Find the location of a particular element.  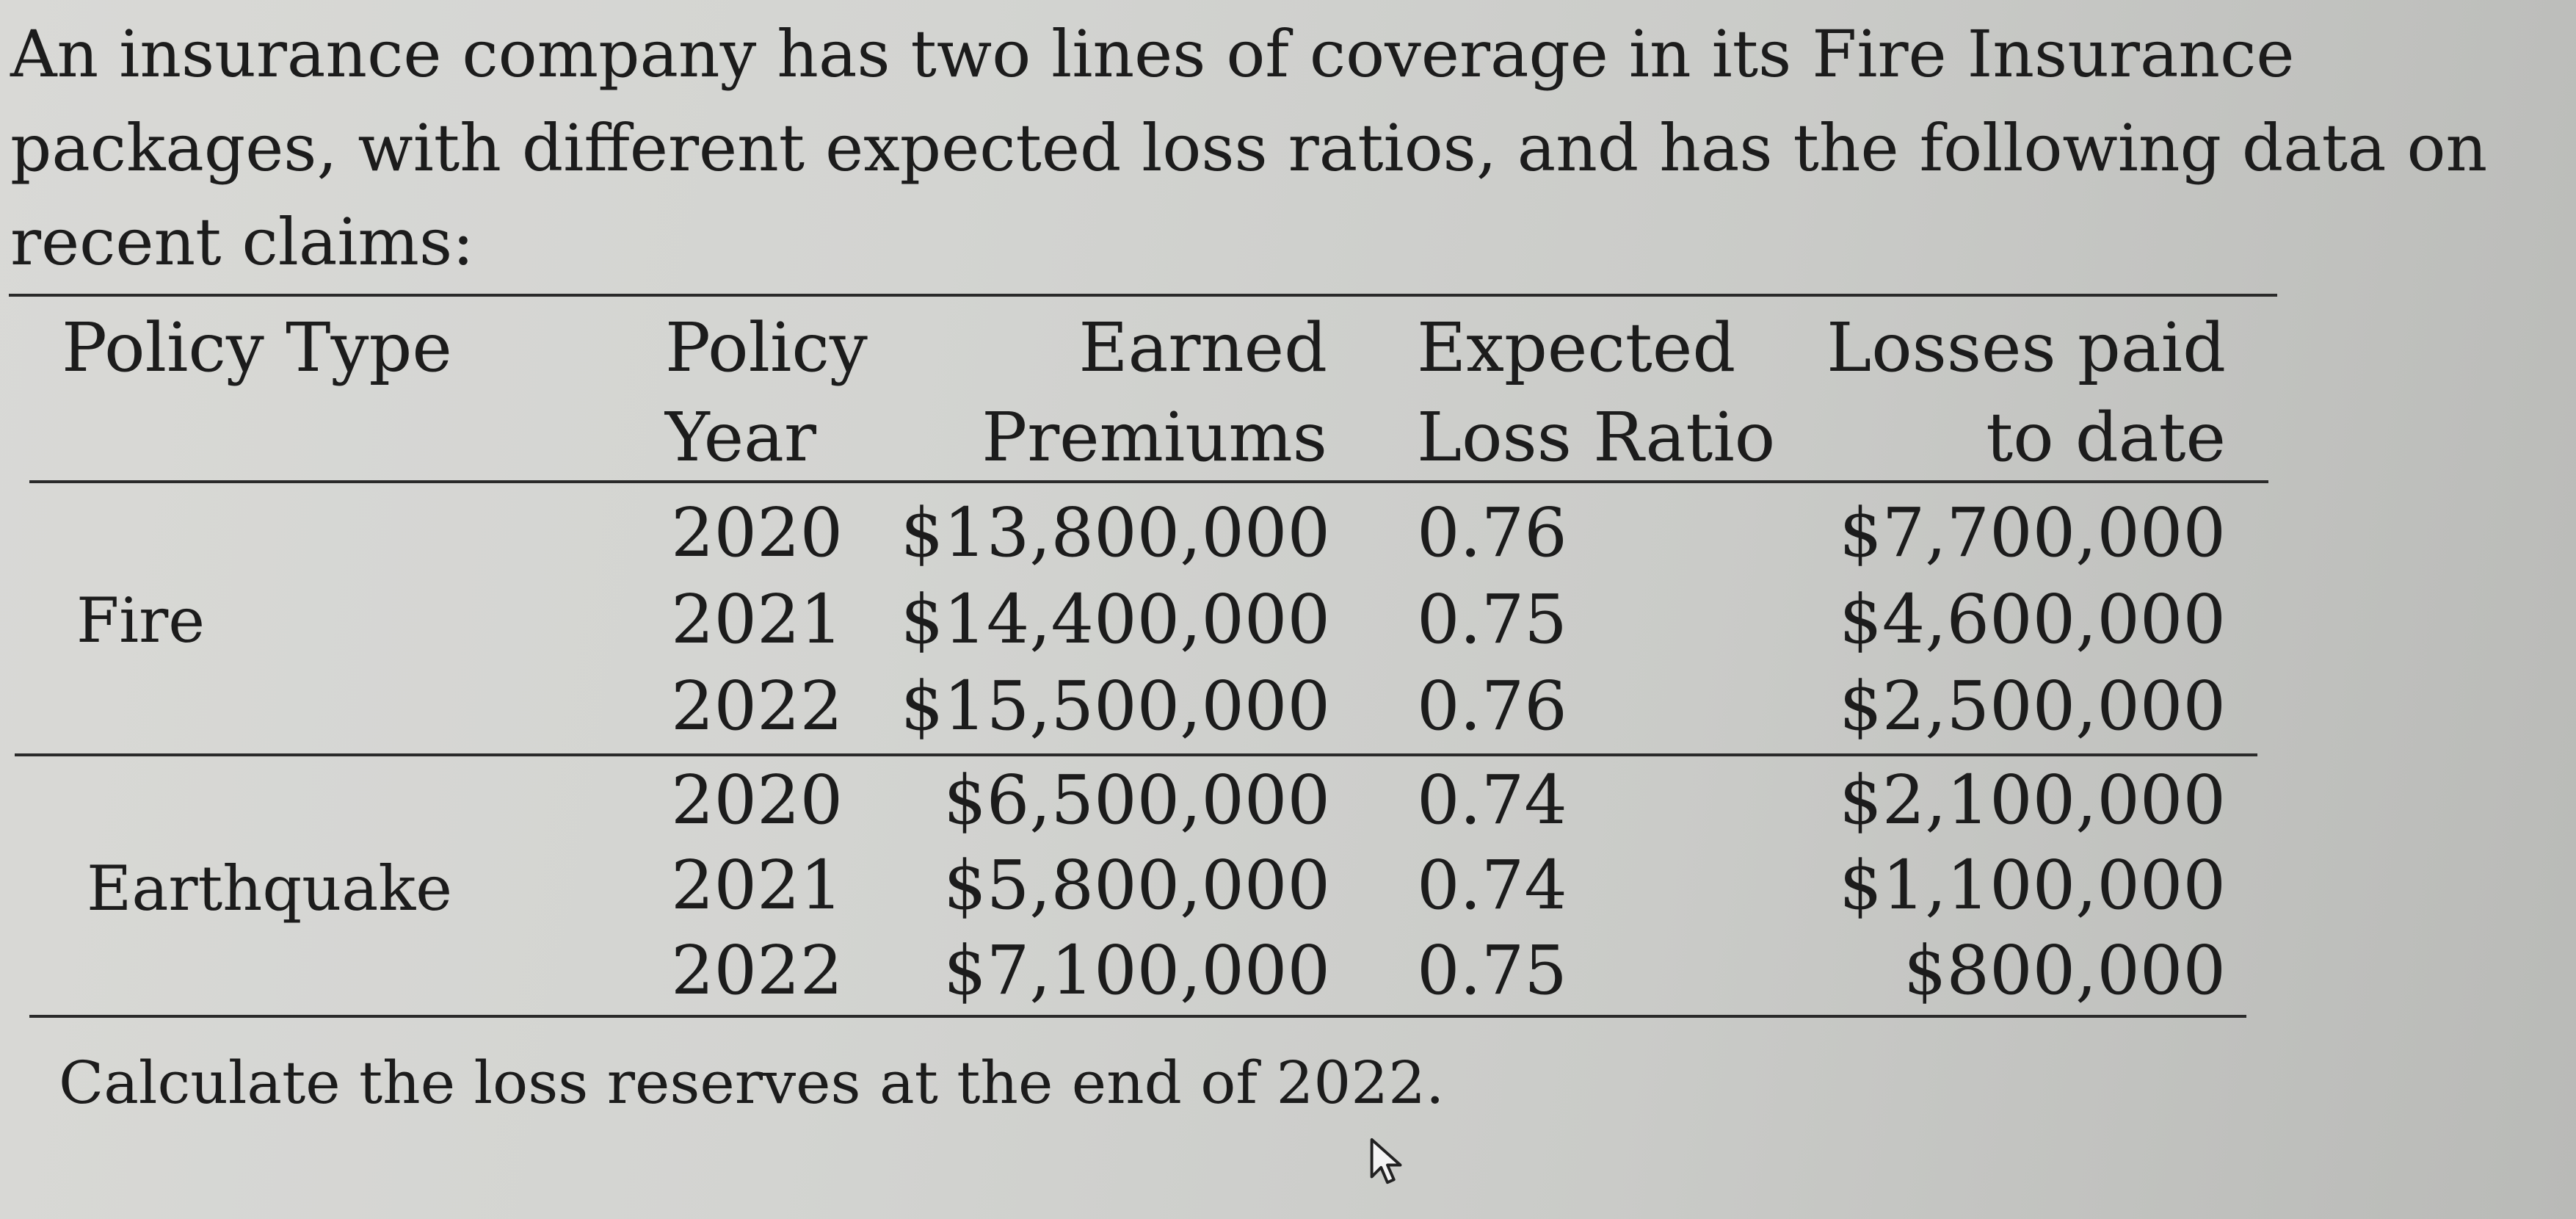

table-top-rule is located at coordinates (1143, 295).